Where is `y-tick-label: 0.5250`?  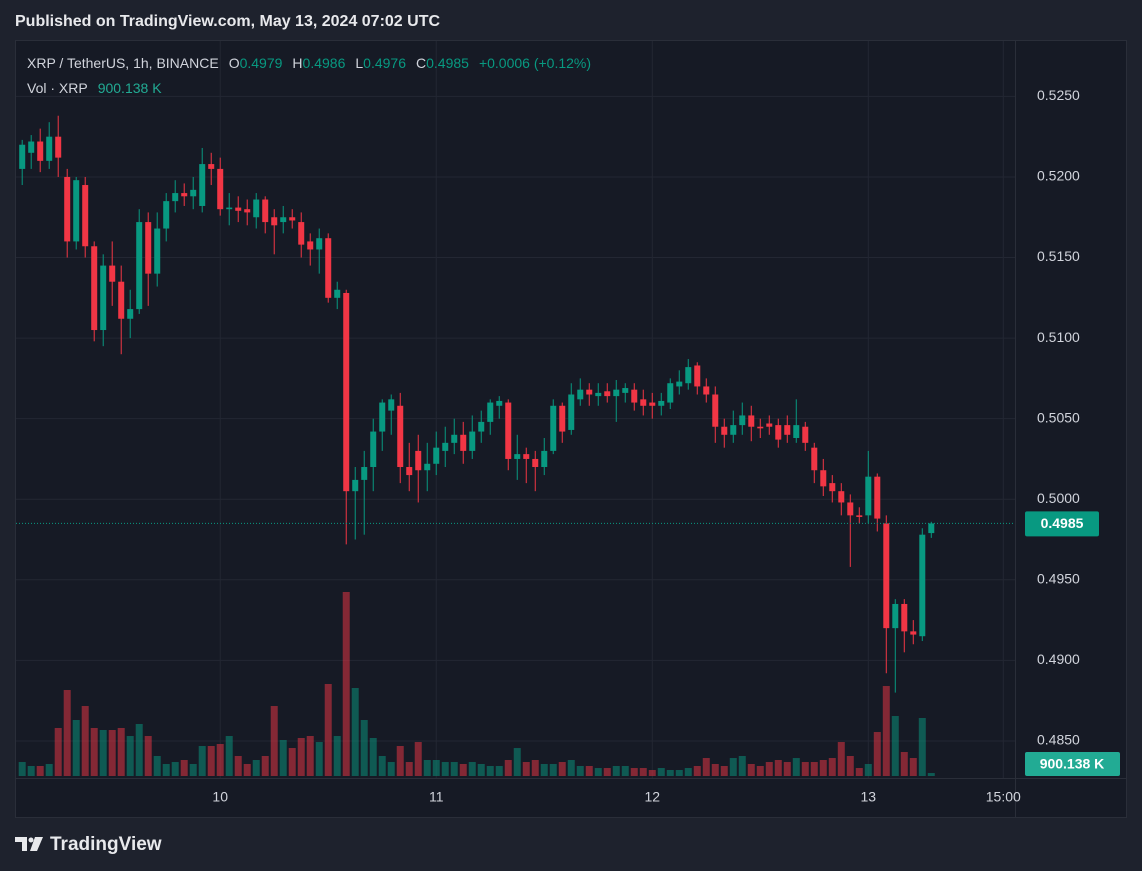
y-tick-label: 0.5250 is located at coordinates (1058, 95).